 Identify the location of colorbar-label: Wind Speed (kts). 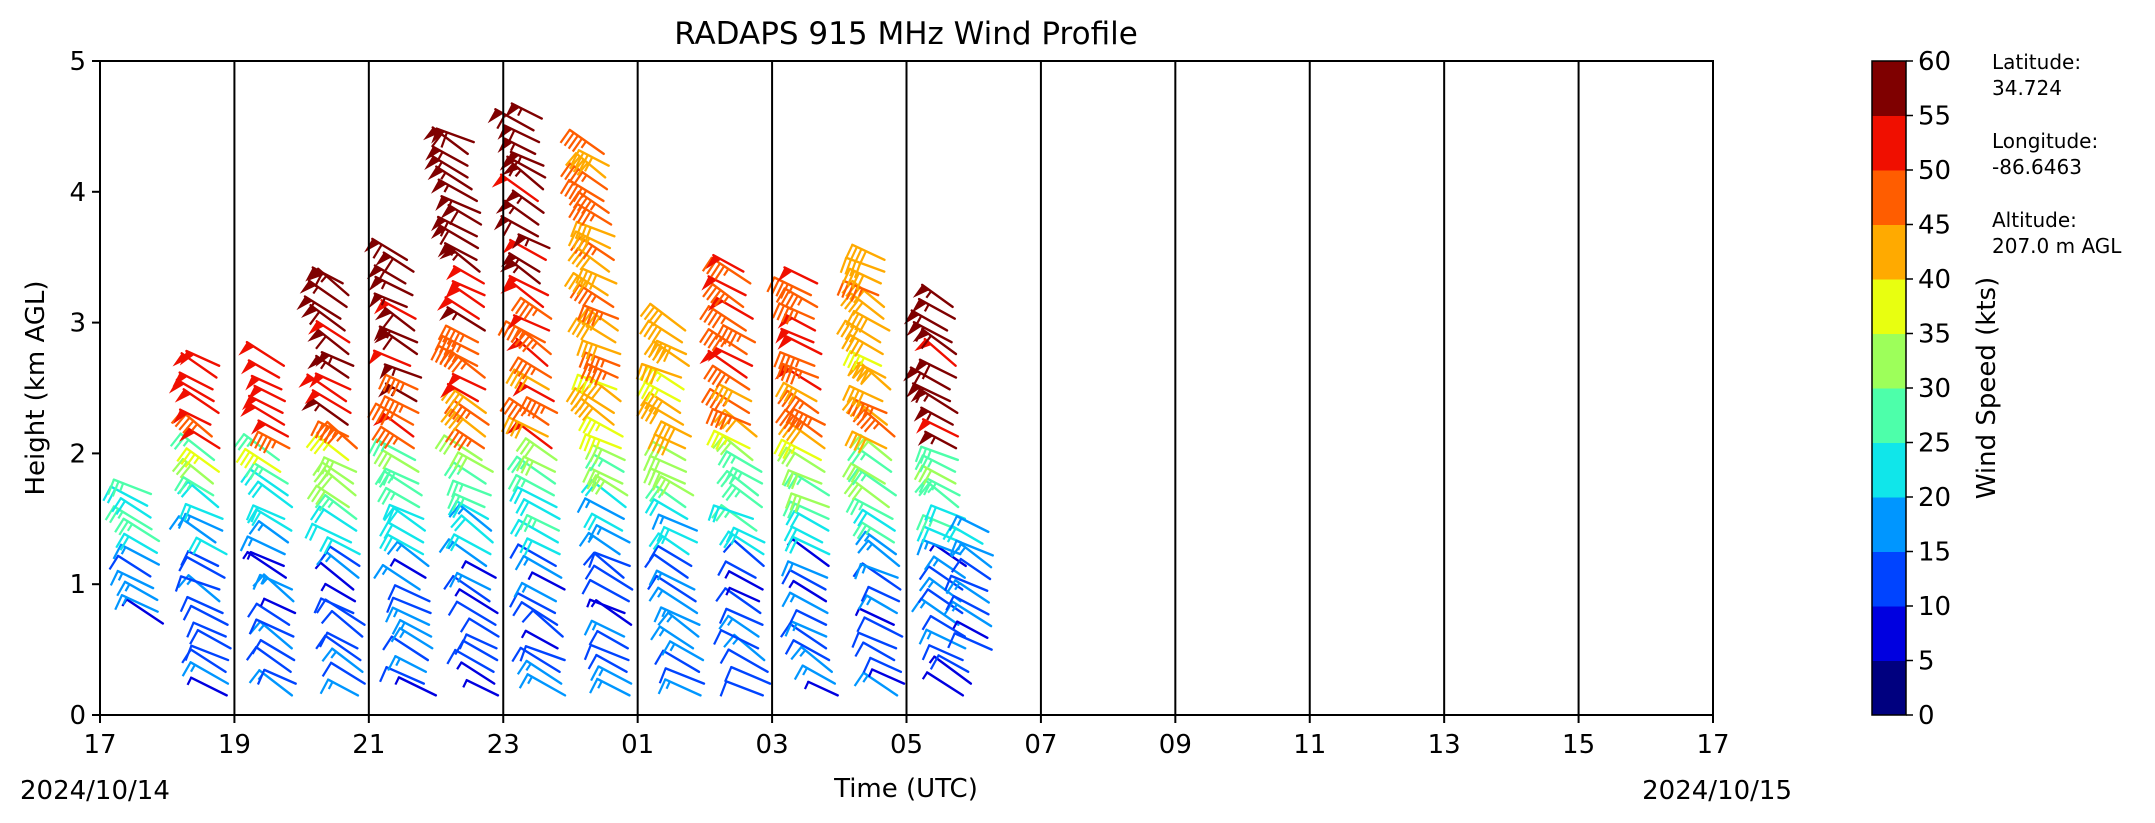
(1987, 388).